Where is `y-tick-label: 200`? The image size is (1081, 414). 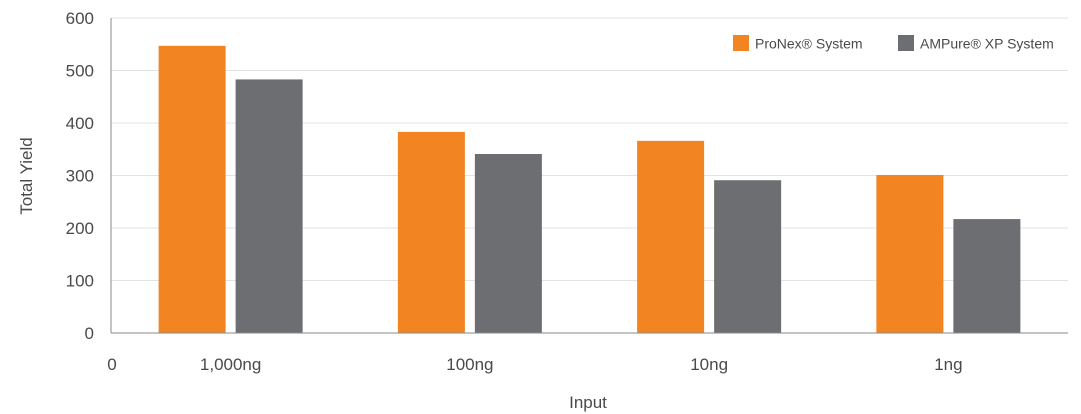
y-tick-label: 200 is located at coordinates (80, 228).